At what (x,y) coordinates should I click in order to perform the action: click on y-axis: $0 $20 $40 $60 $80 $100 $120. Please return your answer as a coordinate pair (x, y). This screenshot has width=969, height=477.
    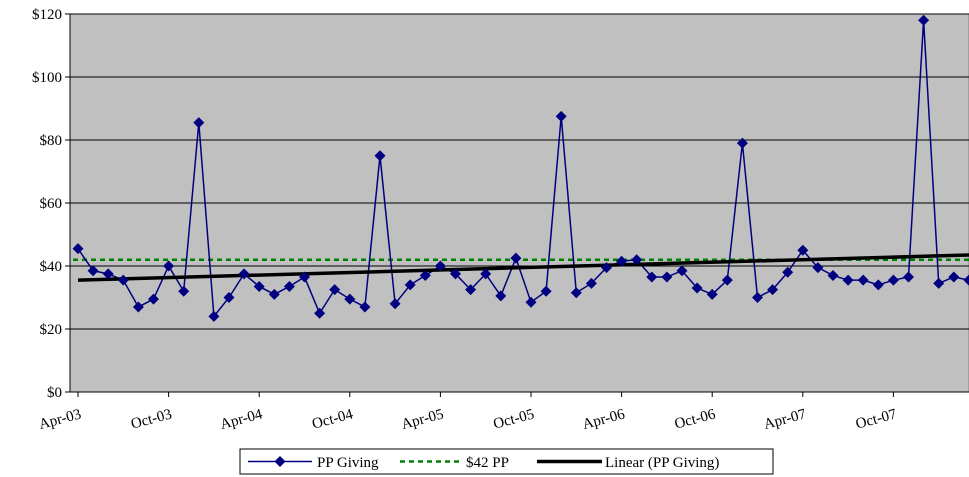
    Looking at the image, I should click on (51, 204).